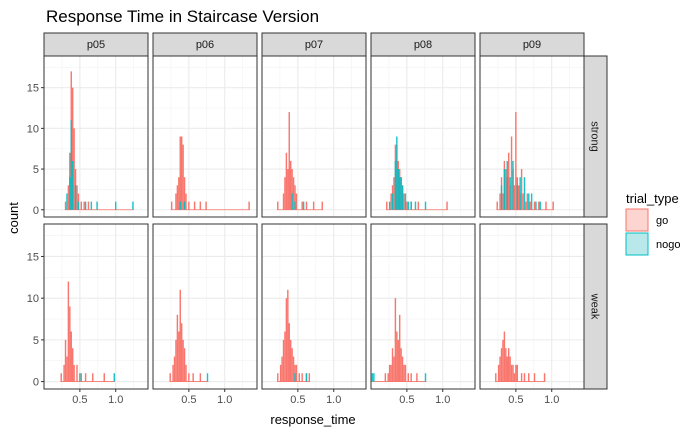 The height and width of the screenshot is (432, 700). Describe the element at coordinates (205, 306) in the screenshot. I see `panel-border-p06-weak` at that location.